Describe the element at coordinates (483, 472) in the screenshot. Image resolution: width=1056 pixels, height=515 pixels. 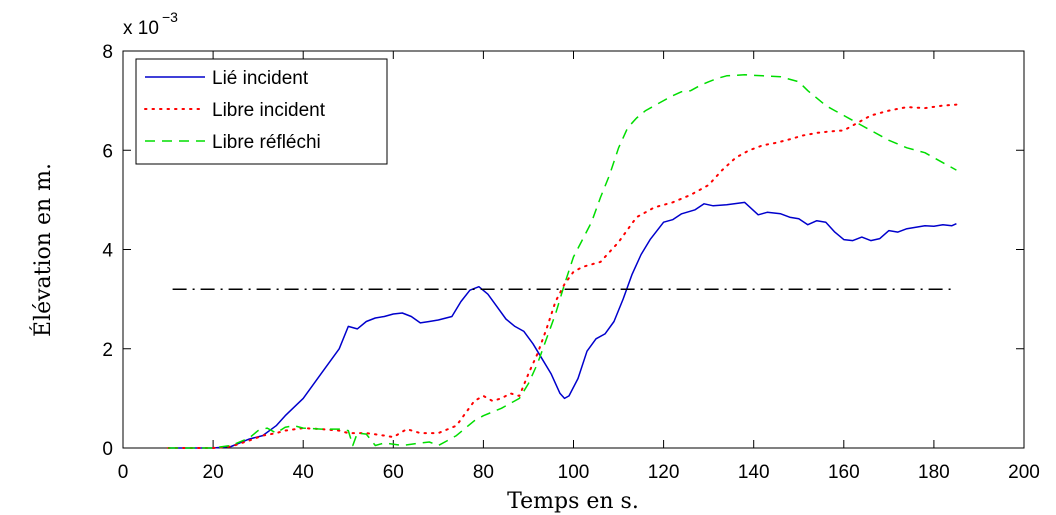
I see `x-tick-label: 80` at that location.